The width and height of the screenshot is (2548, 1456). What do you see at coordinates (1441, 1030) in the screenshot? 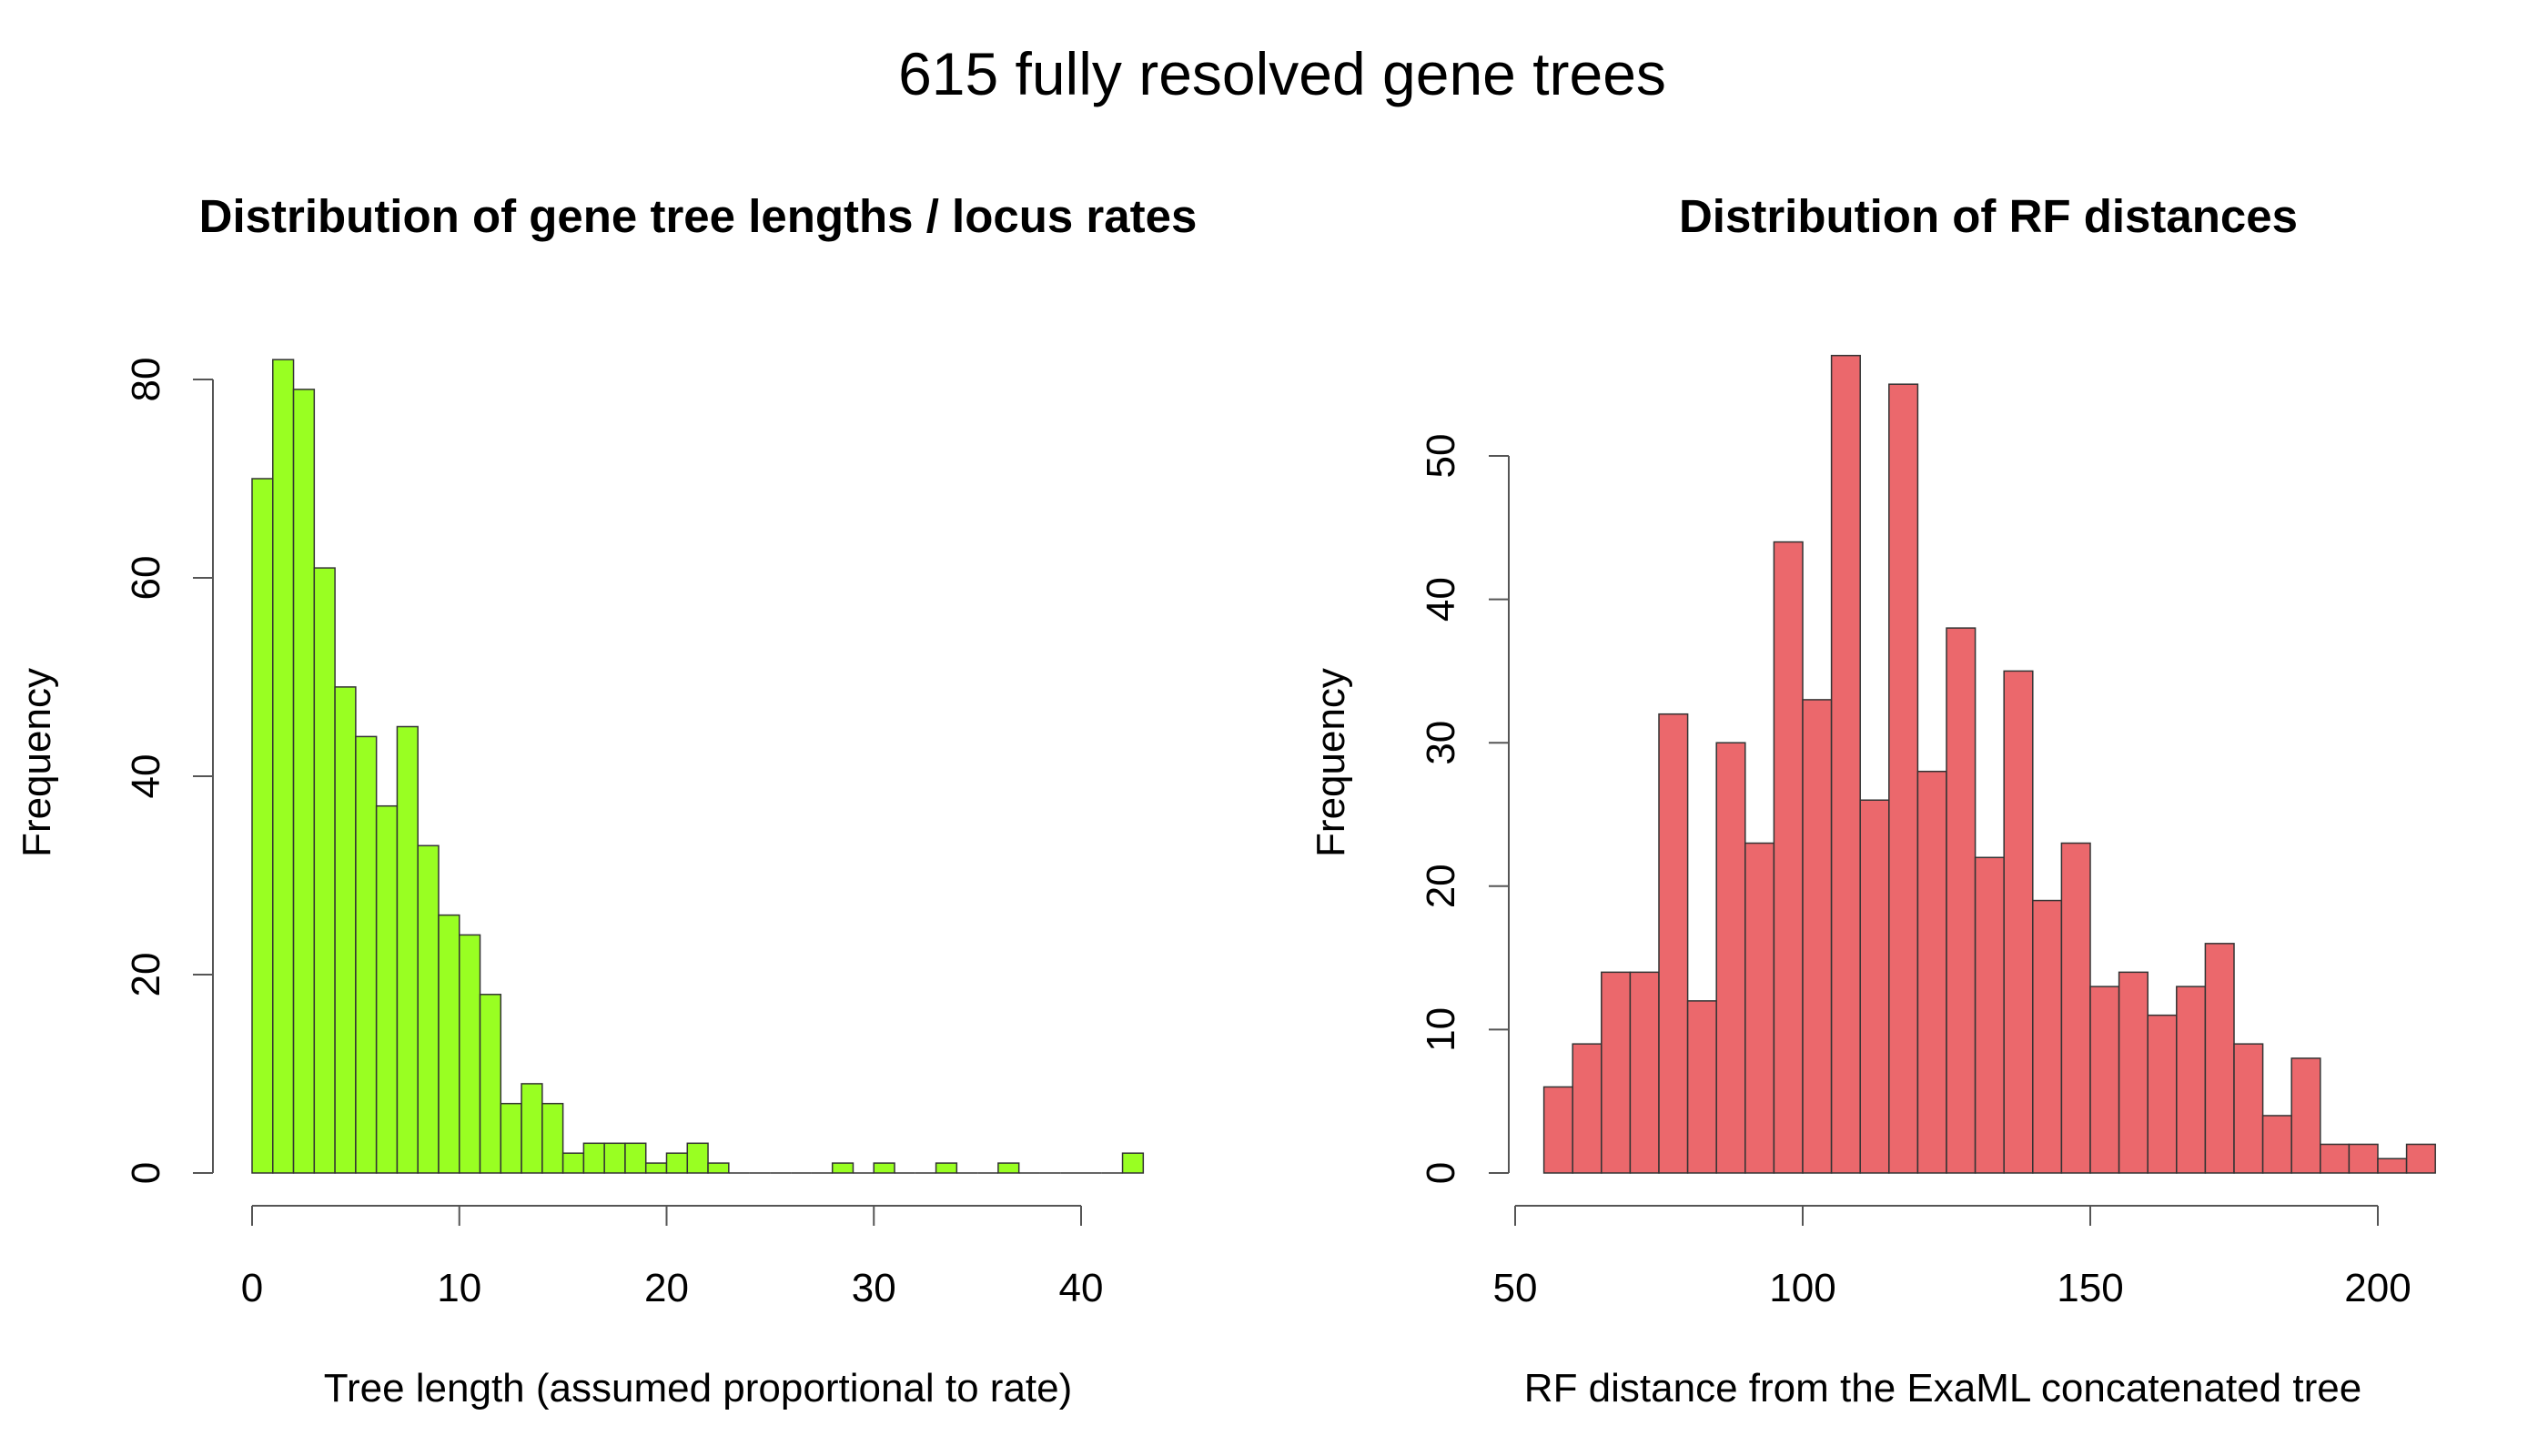
I see `y-tick-label: 10` at bounding box center [1441, 1030].